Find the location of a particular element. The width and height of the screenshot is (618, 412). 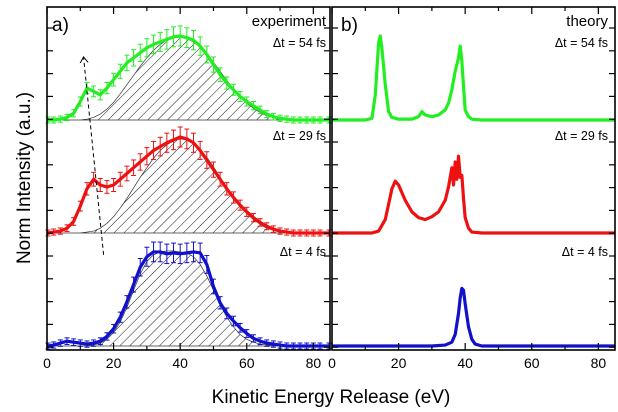

x-tick-label: 60 is located at coordinates (247, 363).